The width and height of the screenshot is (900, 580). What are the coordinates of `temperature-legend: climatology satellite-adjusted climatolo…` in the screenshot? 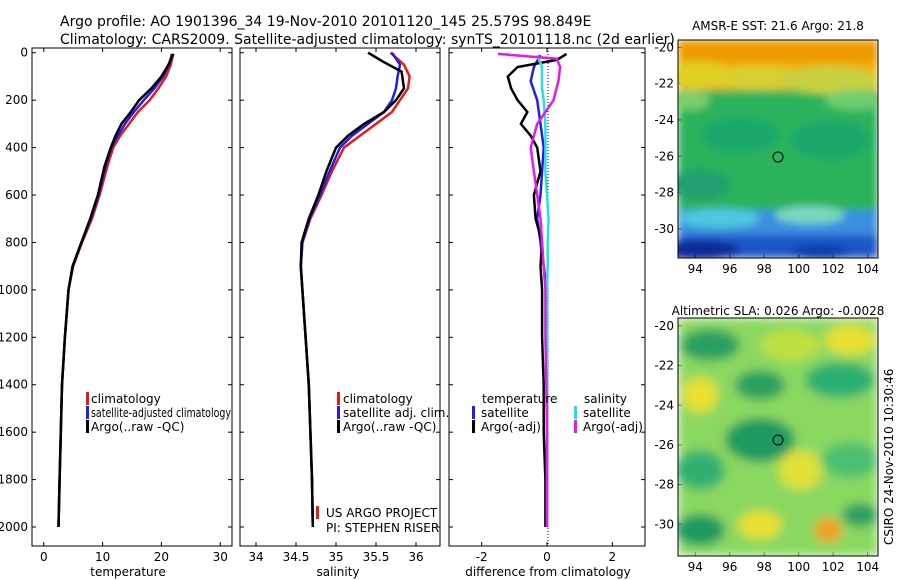 It's located at (158, 413).